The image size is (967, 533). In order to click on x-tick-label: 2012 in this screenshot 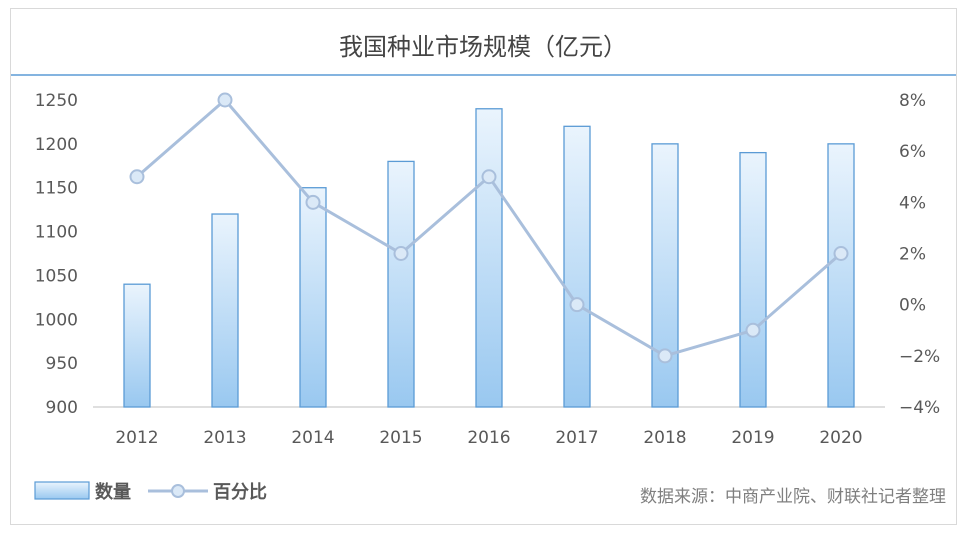, I will do `click(136, 438)`.